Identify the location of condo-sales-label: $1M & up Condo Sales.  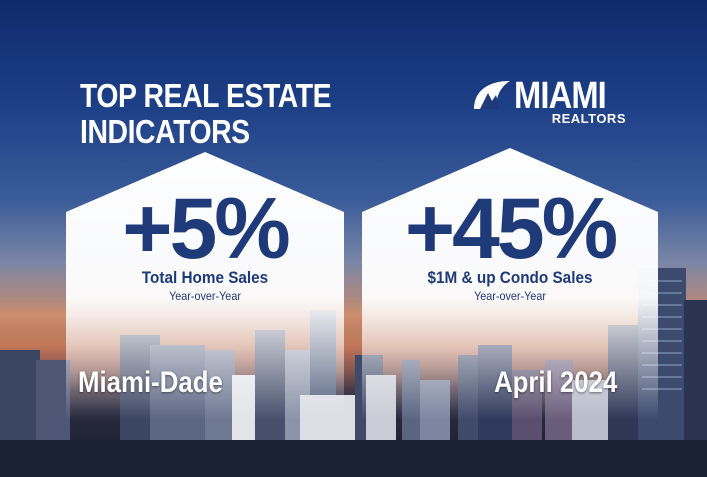
(510, 277).